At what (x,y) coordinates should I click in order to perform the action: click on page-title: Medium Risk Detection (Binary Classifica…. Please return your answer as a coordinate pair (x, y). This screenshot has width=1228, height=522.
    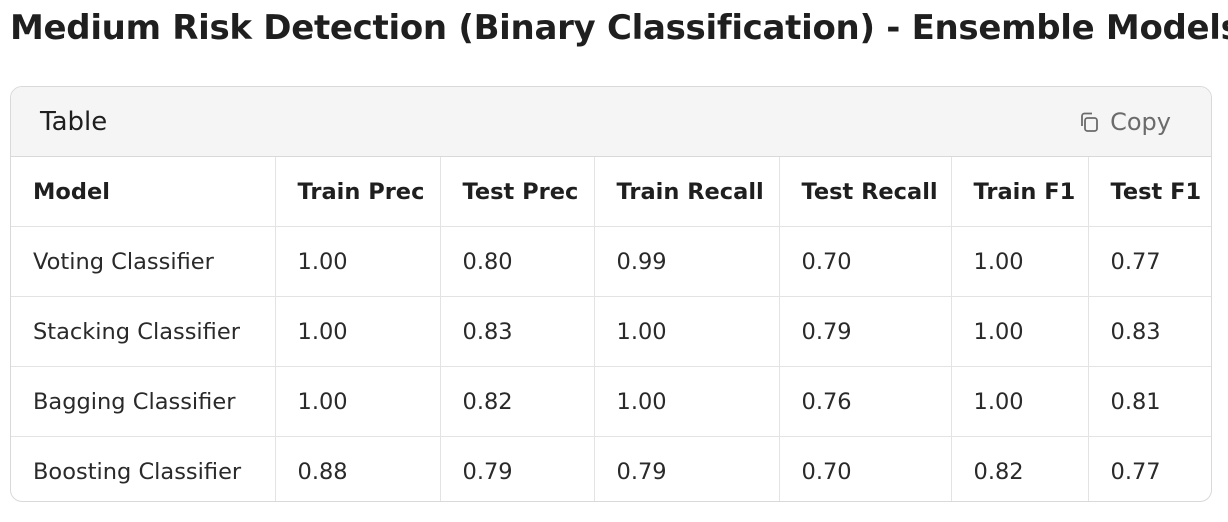
    Looking at the image, I should click on (619, 28).